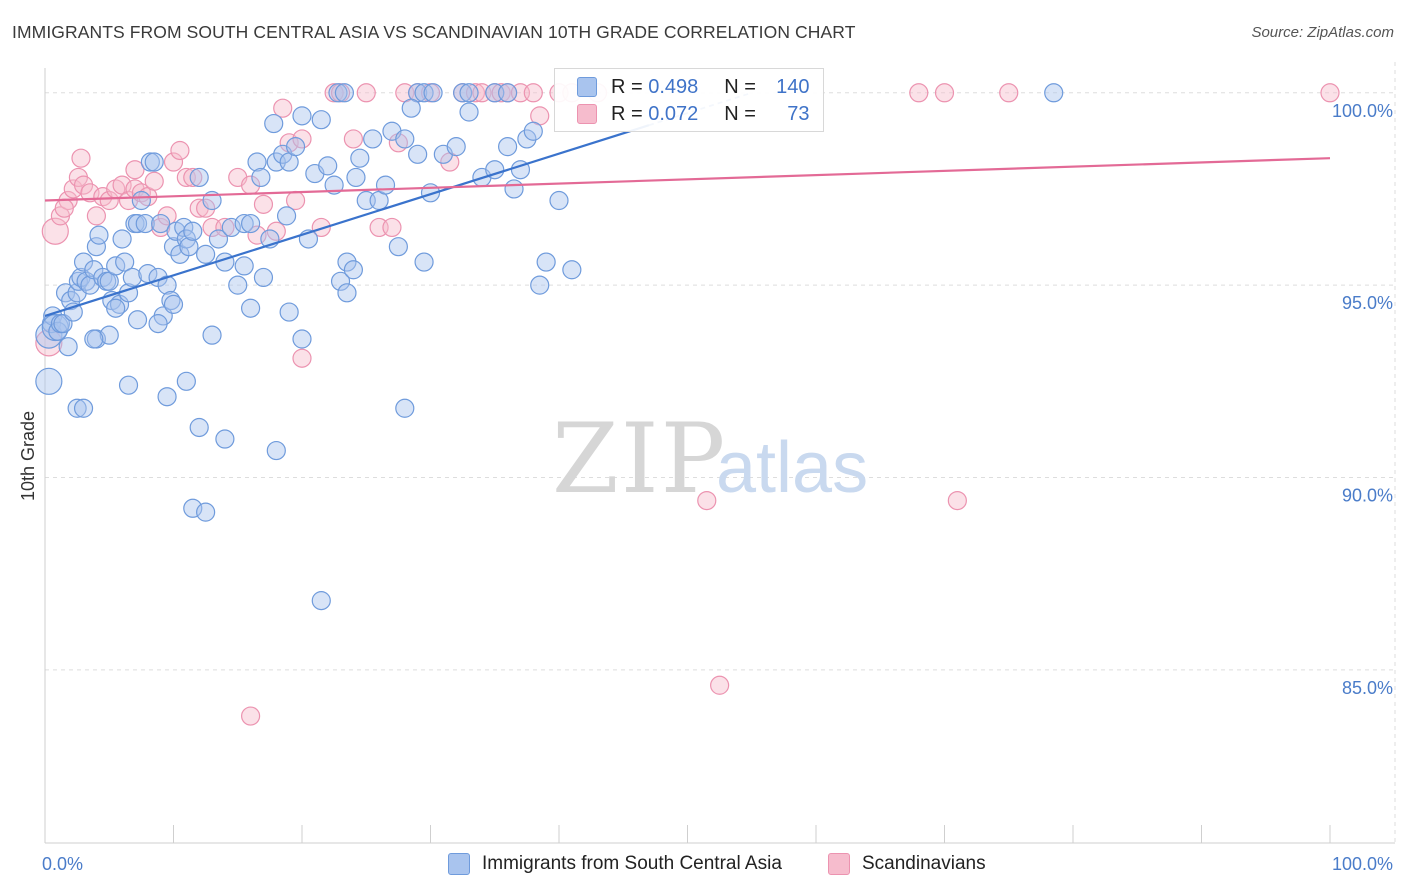 The height and width of the screenshot is (892, 1406). I want to click on bottom-legend-swatch-pink, so click(839, 864).